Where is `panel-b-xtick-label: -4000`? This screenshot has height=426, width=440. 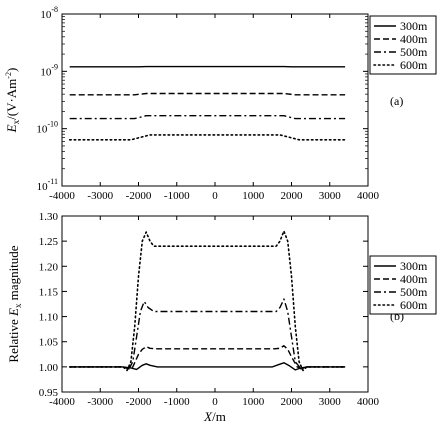
panel-b-xtick-label: -4000 is located at coordinates (62, 402).